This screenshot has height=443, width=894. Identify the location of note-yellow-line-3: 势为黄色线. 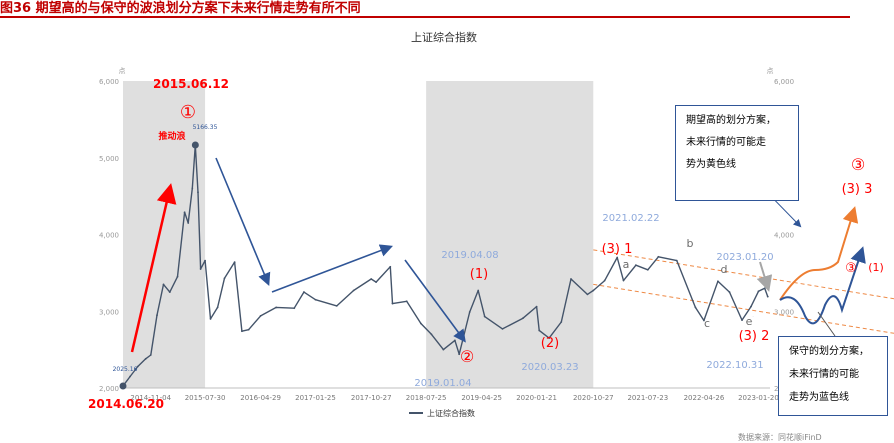
(711, 164).